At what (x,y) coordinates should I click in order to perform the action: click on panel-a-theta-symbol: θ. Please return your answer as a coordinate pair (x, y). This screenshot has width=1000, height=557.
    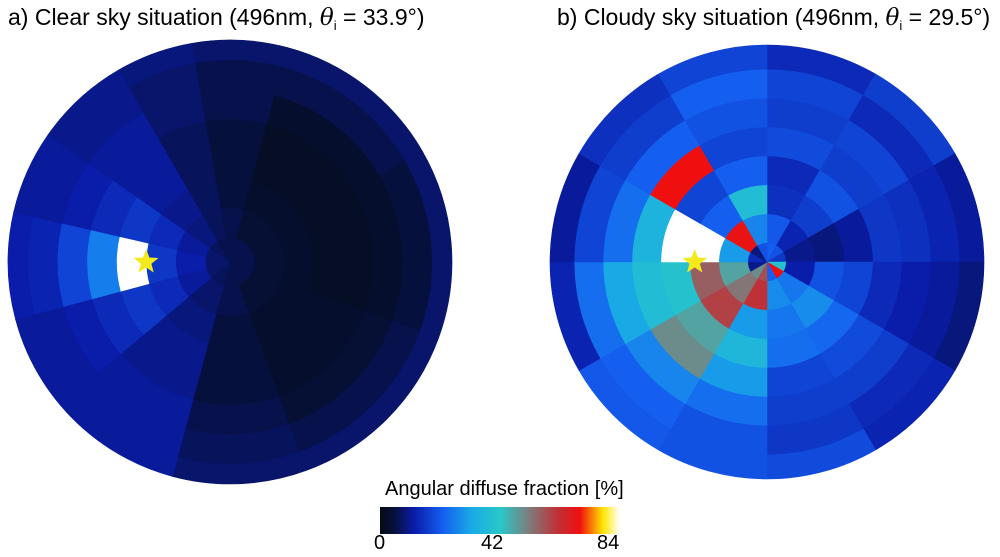
    Looking at the image, I should click on (326, 18).